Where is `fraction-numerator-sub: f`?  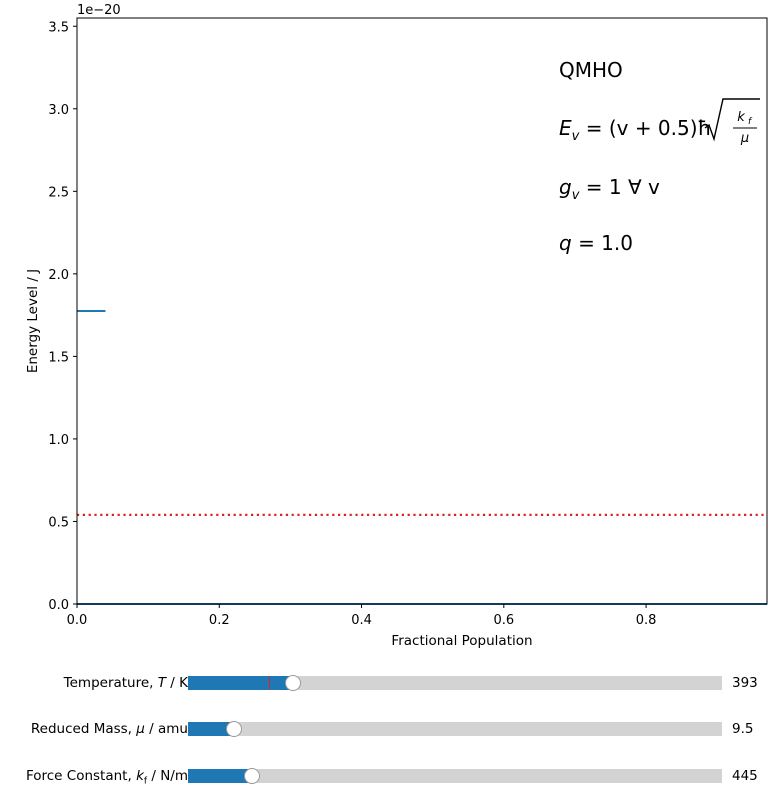
fraction-numerator-sub: f is located at coordinates (750, 122).